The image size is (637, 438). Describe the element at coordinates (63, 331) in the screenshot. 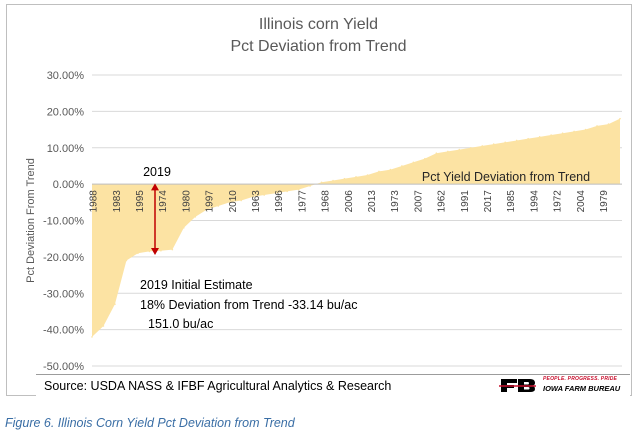

I see `y-tick-label: -40.00%` at that location.